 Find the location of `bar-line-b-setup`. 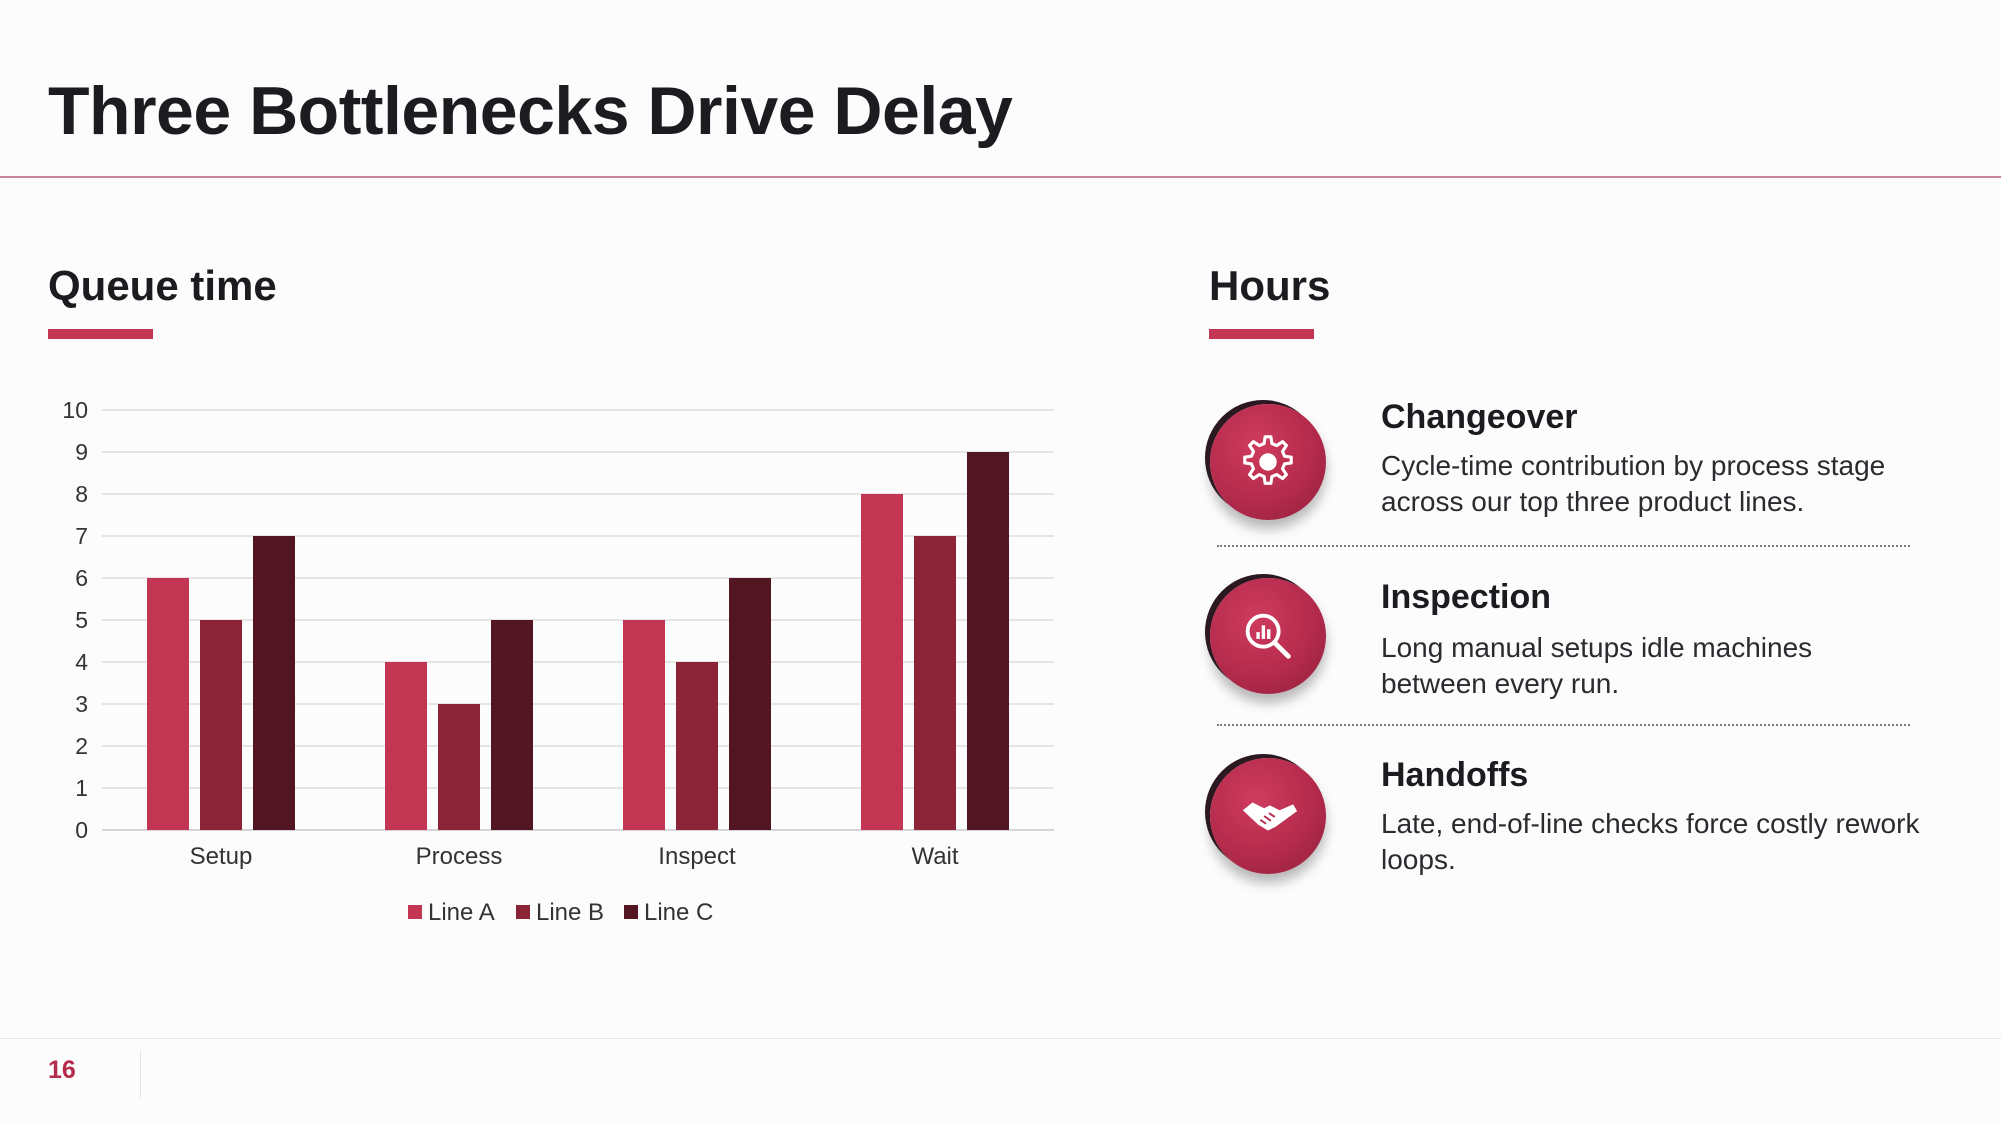

bar-line-b-setup is located at coordinates (221, 725).